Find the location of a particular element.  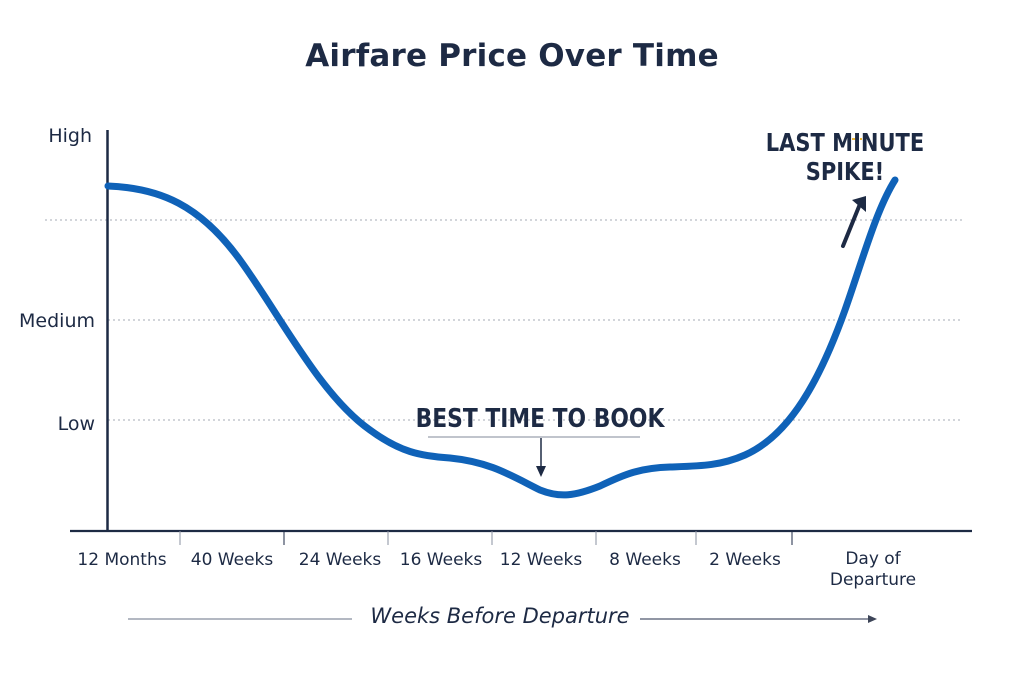

spike-label: LAST MINUTE SPIKE! is located at coordinates (845, 157).